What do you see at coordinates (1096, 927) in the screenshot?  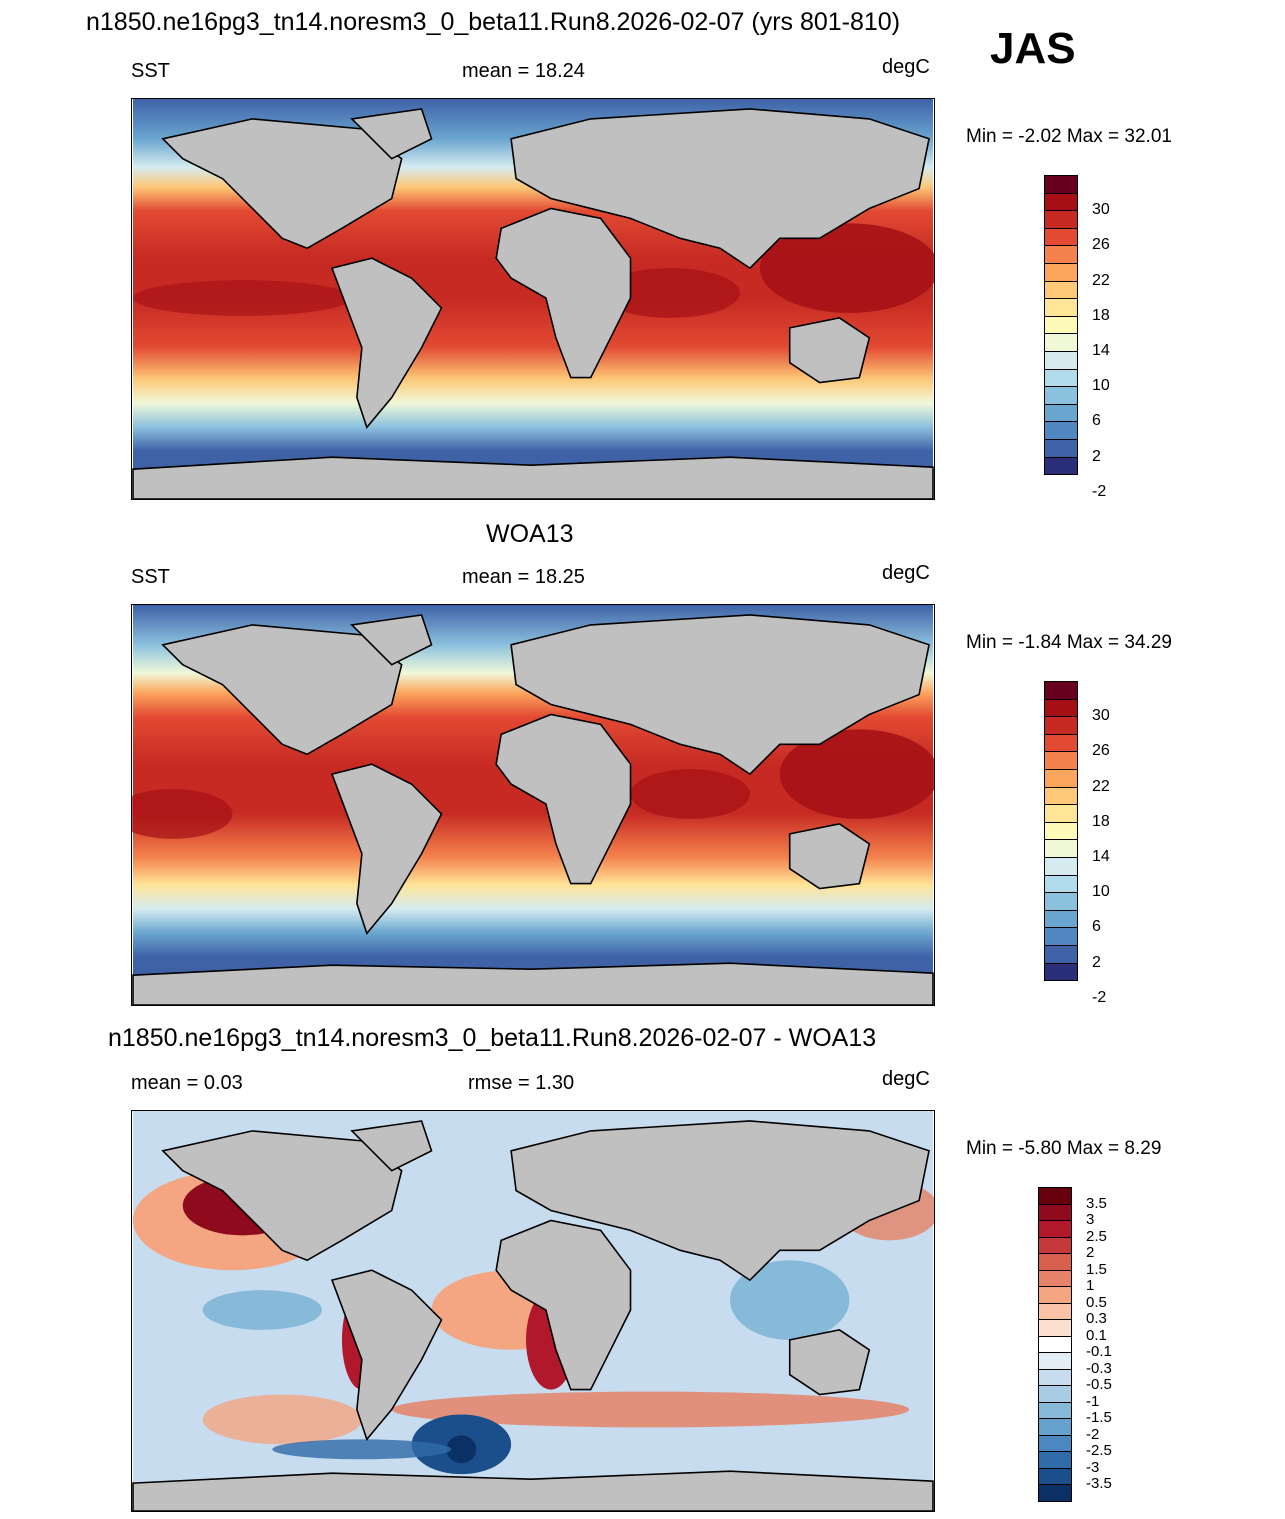 I see `colorbar-tick-label: 6` at bounding box center [1096, 927].